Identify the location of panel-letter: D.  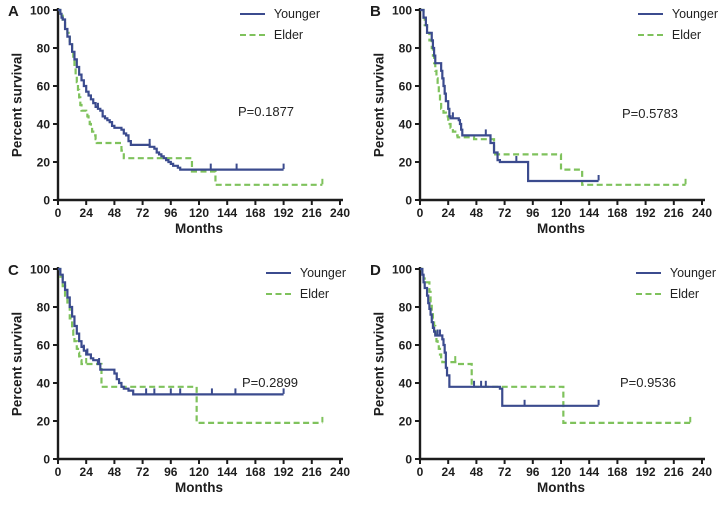
(375, 270).